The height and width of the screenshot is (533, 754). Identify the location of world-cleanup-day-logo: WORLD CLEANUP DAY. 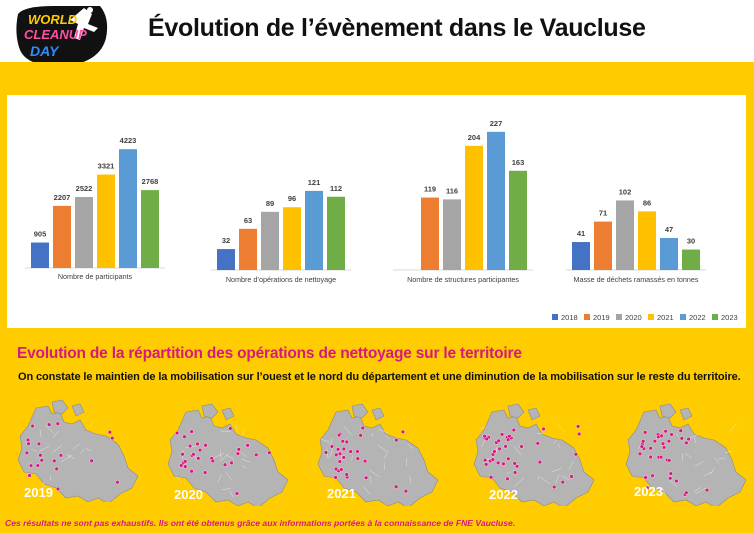
(62, 36).